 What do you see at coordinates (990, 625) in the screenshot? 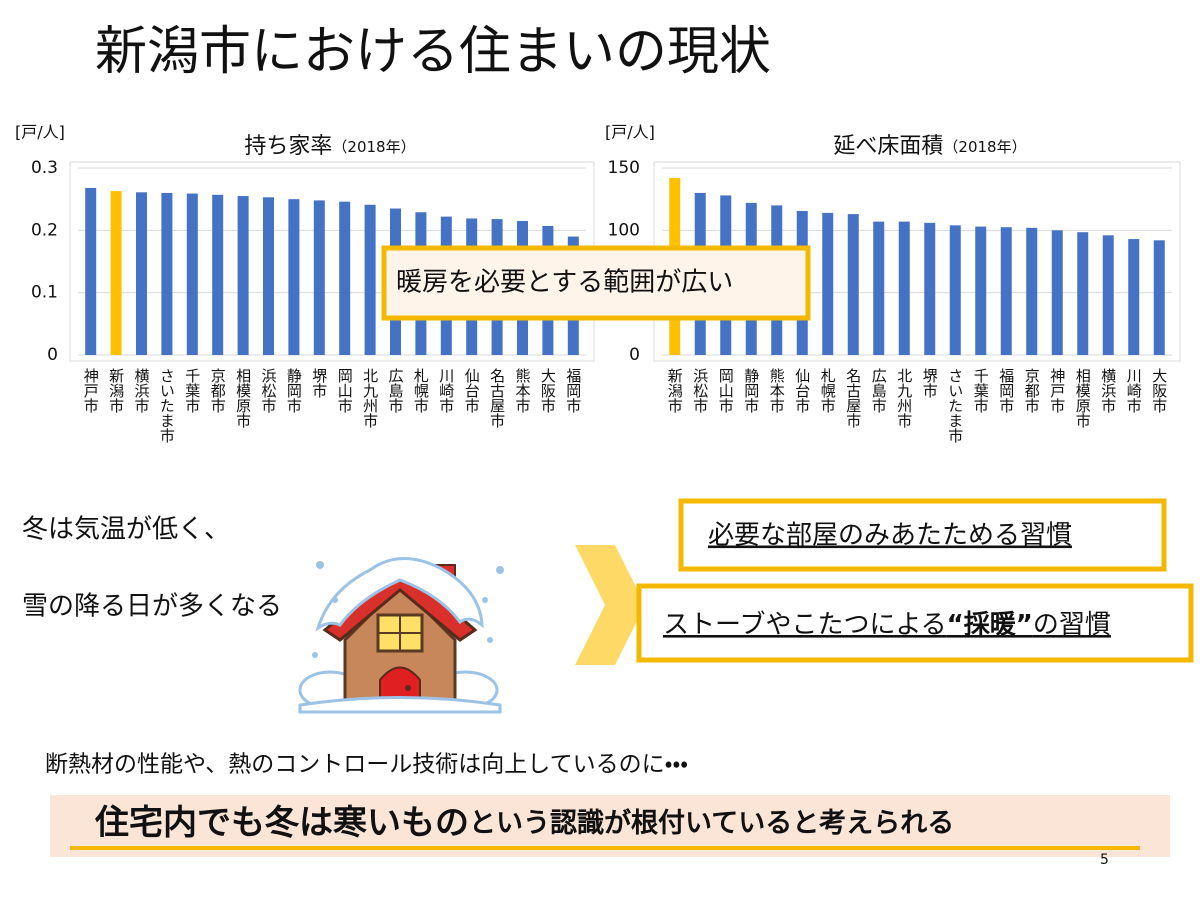
I see `habit-text-bold: “採暖”` at bounding box center [990, 625].